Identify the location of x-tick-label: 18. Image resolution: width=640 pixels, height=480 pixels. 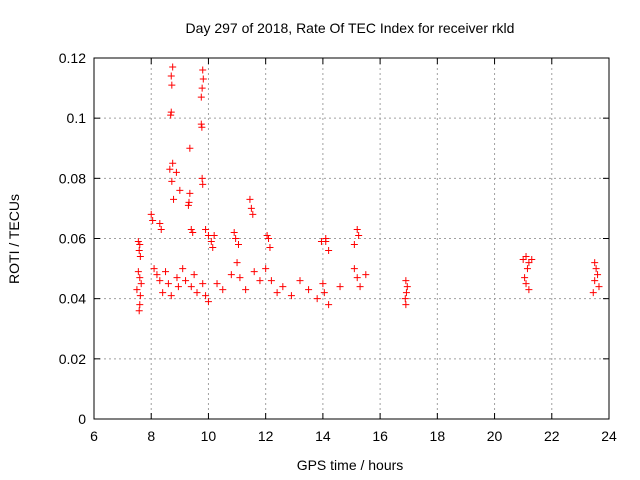
(438, 436).